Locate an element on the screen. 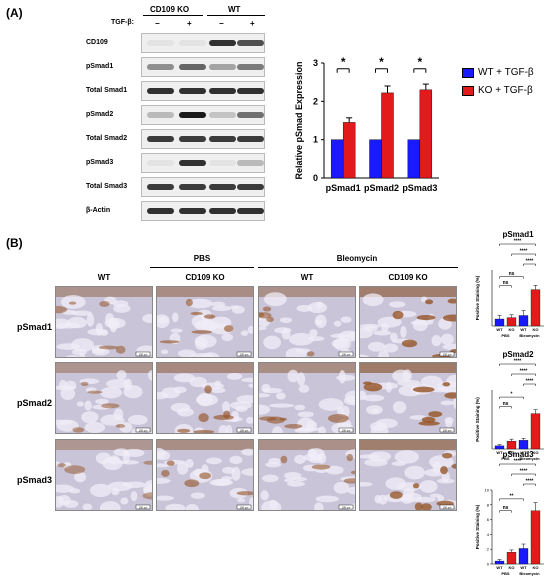  blot-row-label: pSmad3 is located at coordinates (100, 162).